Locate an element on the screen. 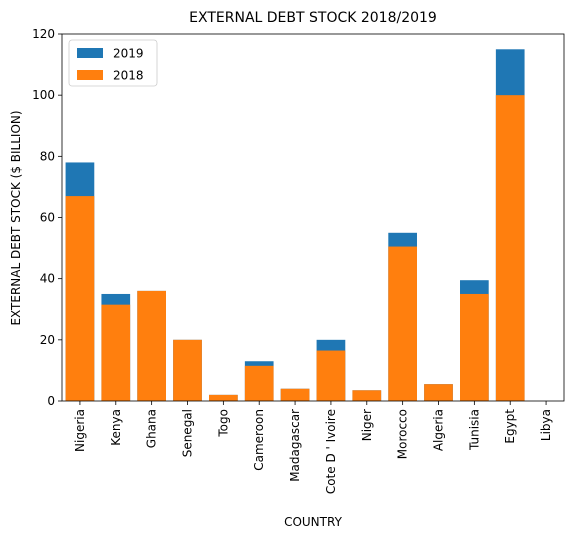 The image size is (571, 539). y-tick-label: 120 is located at coordinates (43, 34).